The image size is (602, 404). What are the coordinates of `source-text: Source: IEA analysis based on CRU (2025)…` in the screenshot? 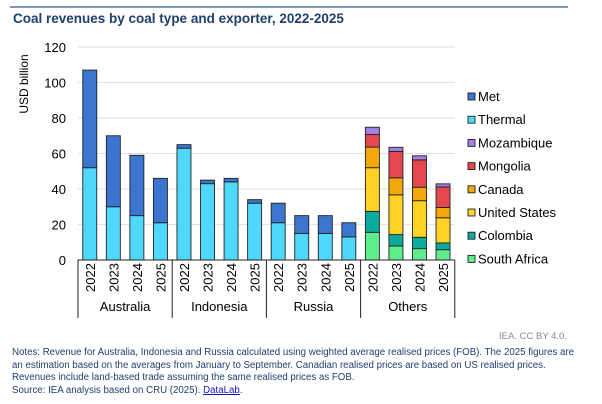 It's located at (108, 390).